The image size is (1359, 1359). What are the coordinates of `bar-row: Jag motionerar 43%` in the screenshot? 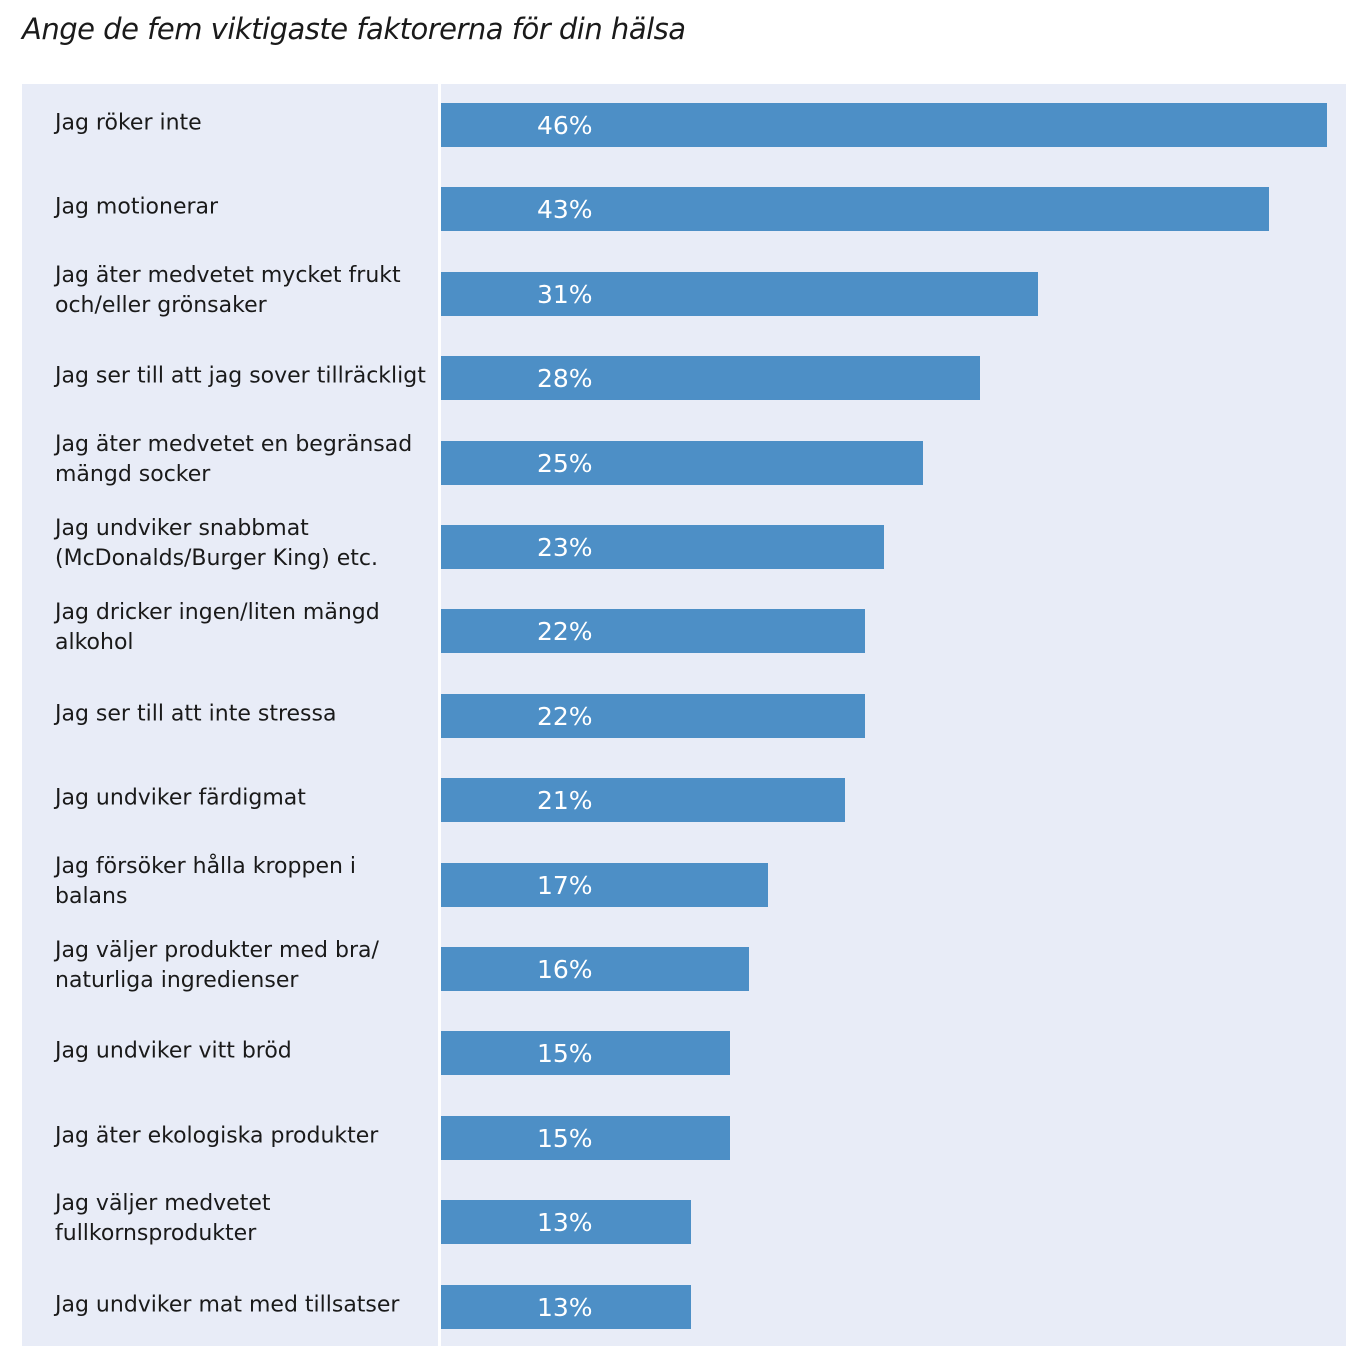 It's located at (679, 209).